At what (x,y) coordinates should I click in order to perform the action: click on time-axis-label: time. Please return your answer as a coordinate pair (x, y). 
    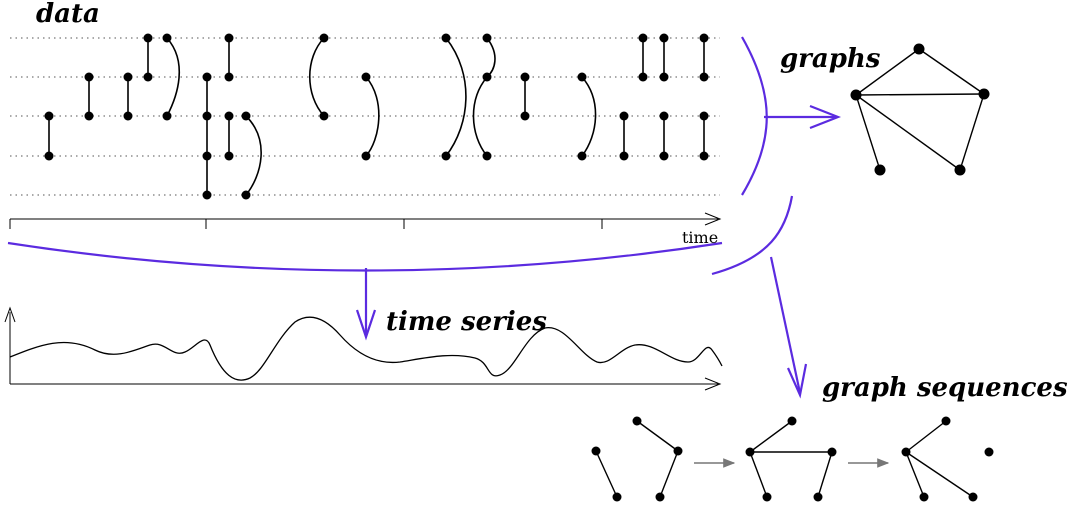
    Looking at the image, I should click on (700, 237).